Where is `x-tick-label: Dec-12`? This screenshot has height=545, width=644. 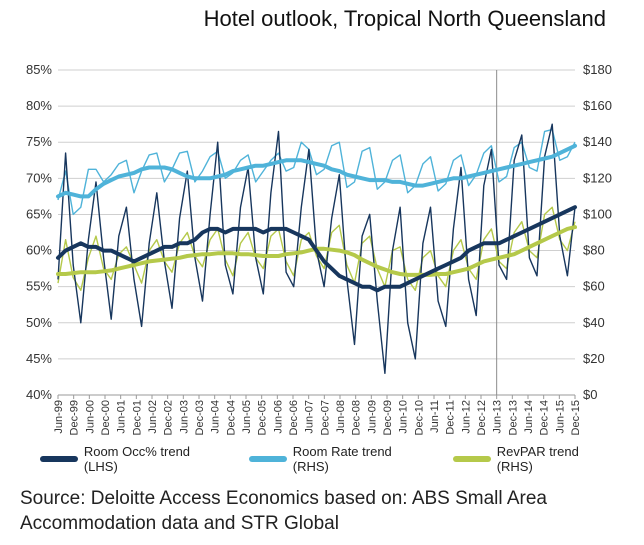
x-tick-label: Dec-12 is located at coordinates (482, 417).